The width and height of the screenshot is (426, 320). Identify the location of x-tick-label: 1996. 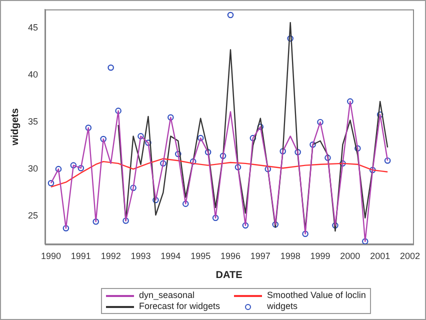
(230, 256).